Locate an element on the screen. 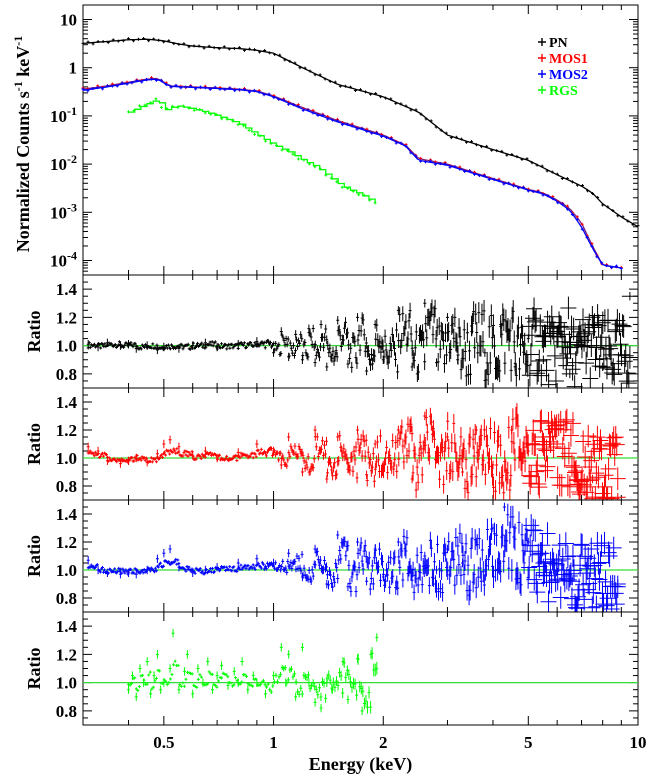 The height and width of the screenshot is (777, 668). y-axis-label-part: keV is located at coordinates (23, 64).